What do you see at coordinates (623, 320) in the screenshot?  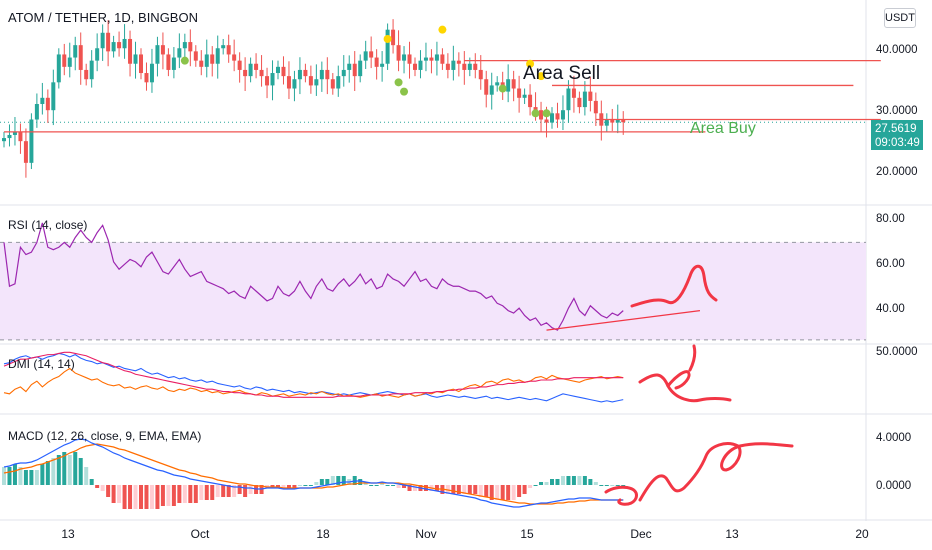 I see `rsi-trendline` at bounding box center [623, 320].